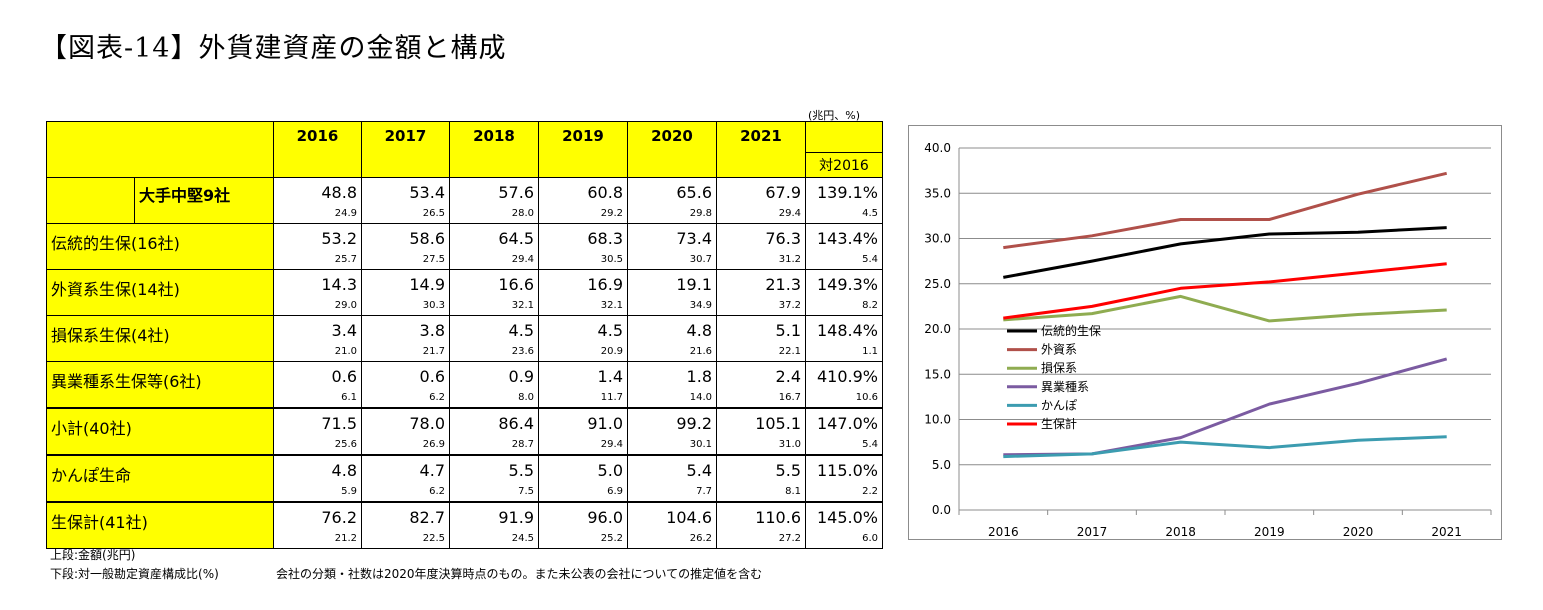 Image resolution: width=1543 pixels, height=610 pixels. Describe the element at coordinates (516, 192) in the screenshot. I see `amount-value: 57.6` at that location.